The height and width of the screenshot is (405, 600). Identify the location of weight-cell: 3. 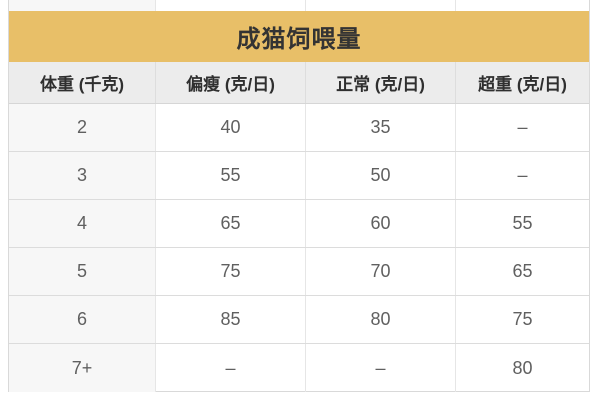
(82, 175).